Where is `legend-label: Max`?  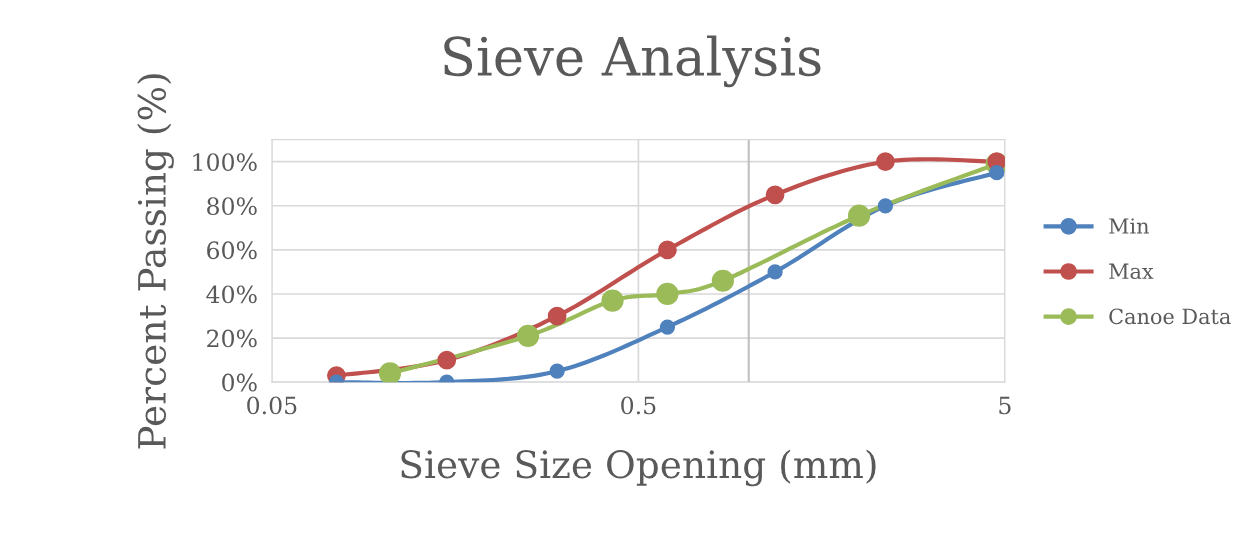
legend-label: Max is located at coordinates (1131, 271).